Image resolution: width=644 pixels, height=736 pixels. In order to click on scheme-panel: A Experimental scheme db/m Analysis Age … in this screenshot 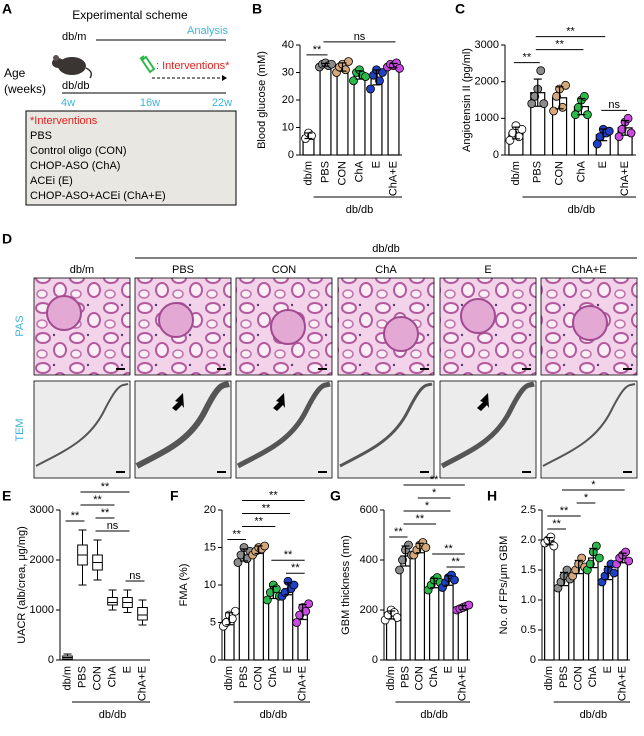, I will do `click(119, 103)`.